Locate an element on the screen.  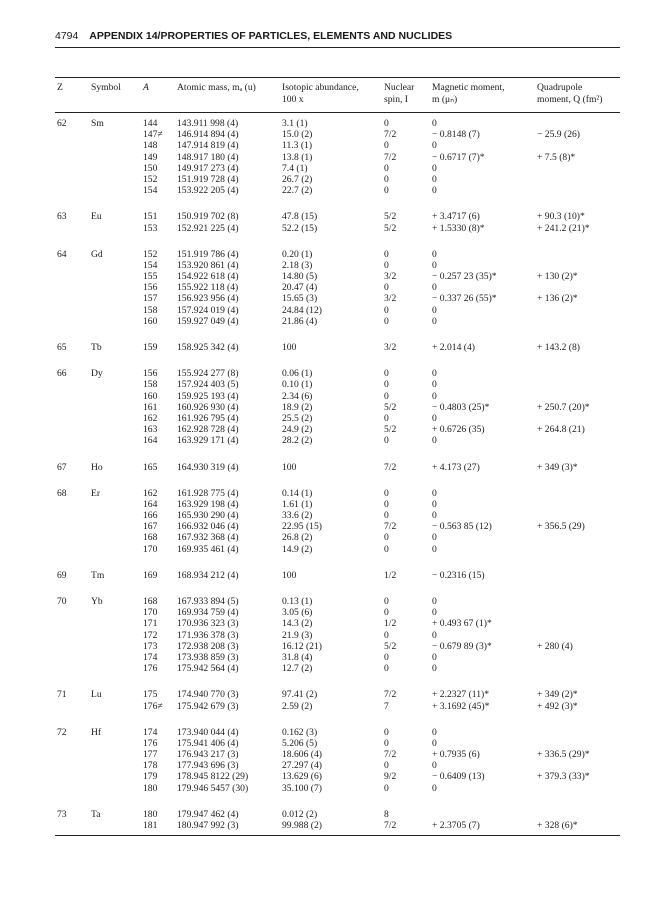
magnetic-moment: − 0.8148 (7) is located at coordinates (456, 135).